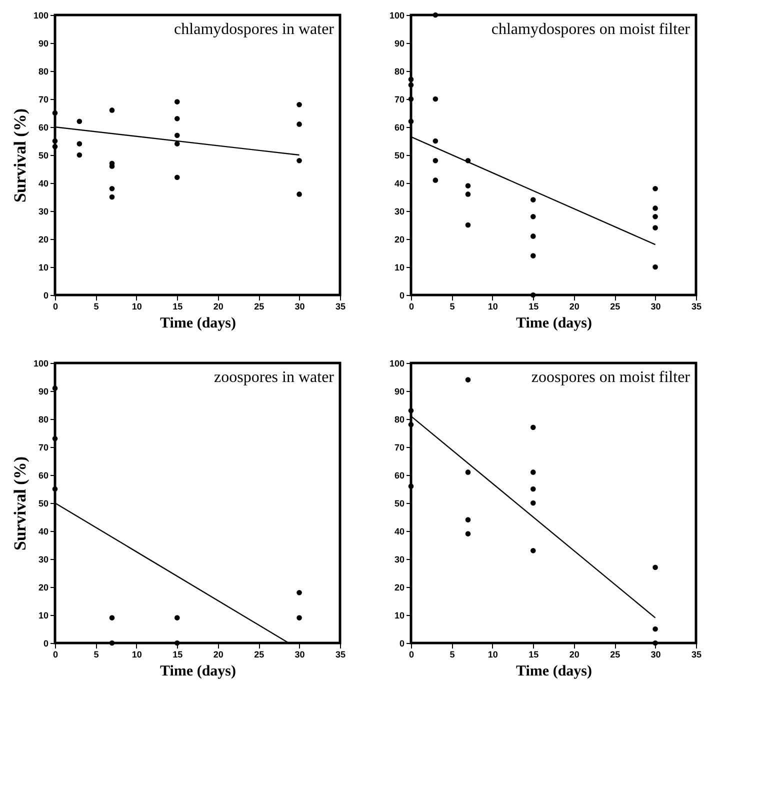  What do you see at coordinates (254, 29) in the screenshot?
I see `chart-title: chlamydospores in water` at bounding box center [254, 29].